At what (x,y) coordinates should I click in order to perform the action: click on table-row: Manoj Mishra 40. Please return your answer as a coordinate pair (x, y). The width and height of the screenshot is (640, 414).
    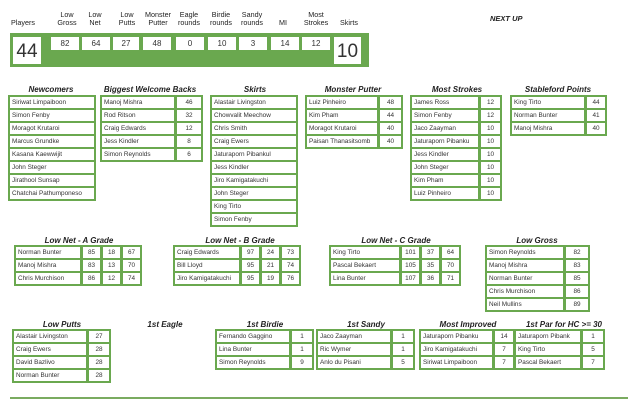
    Looking at the image, I should click on (558, 128).